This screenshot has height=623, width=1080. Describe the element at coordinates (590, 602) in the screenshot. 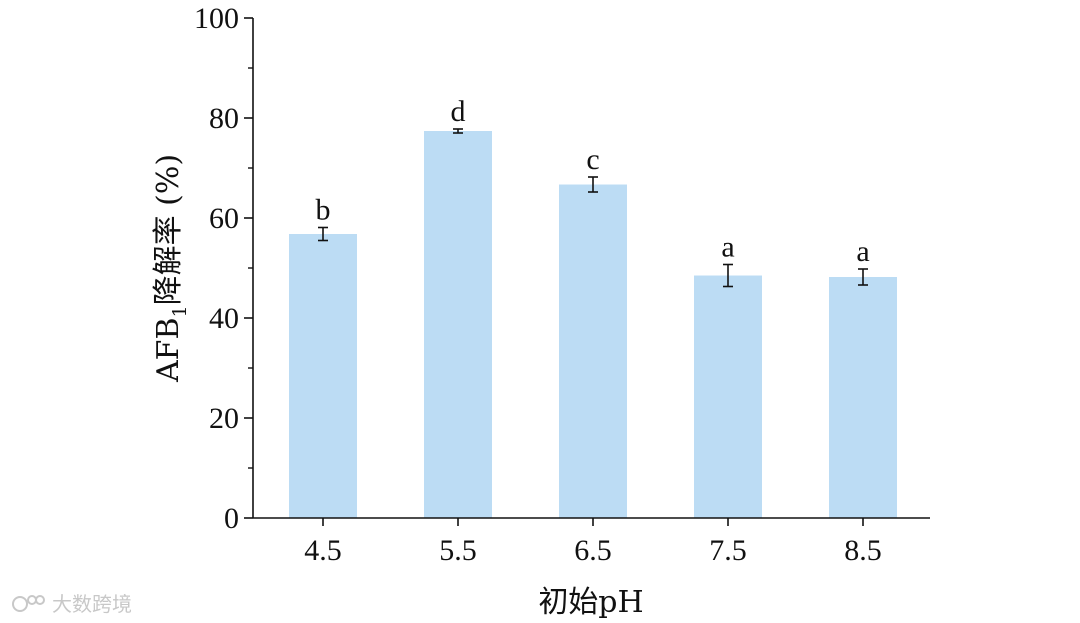

I see `x-axis-title: 初始pH` at that location.